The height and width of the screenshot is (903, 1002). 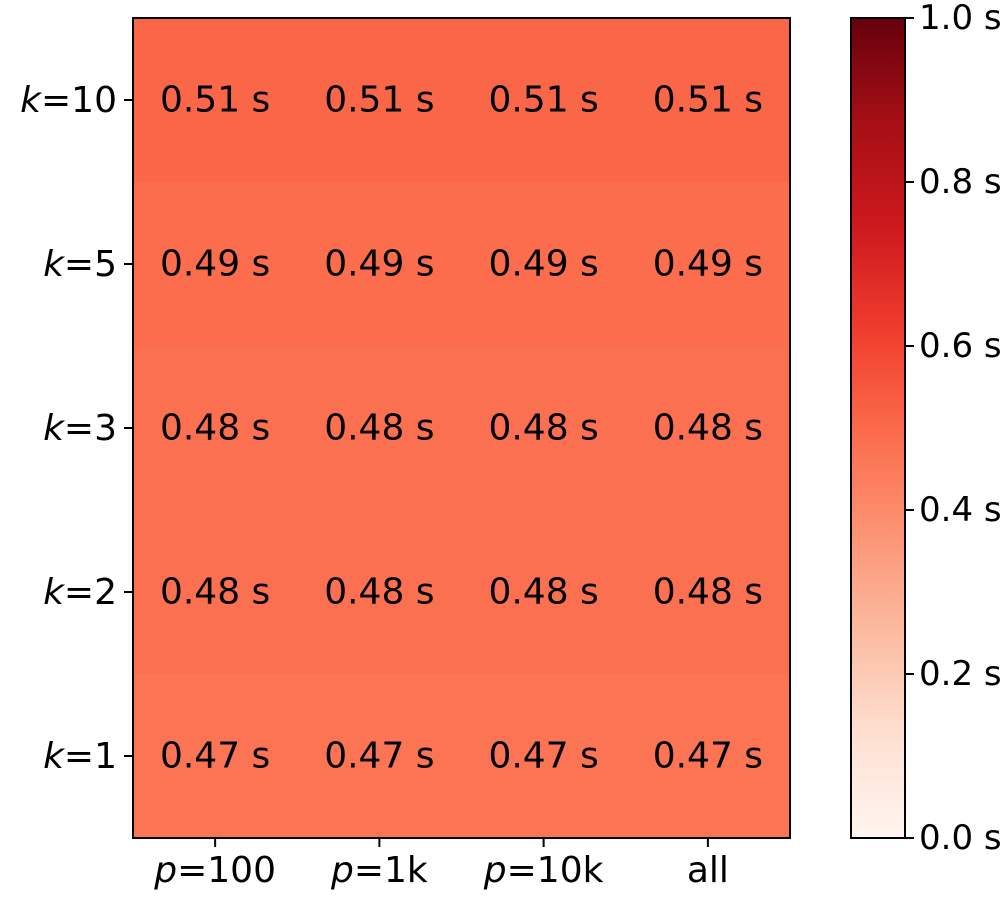 What do you see at coordinates (708, 870) in the screenshot?
I see `x-tick-label: all` at bounding box center [708, 870].